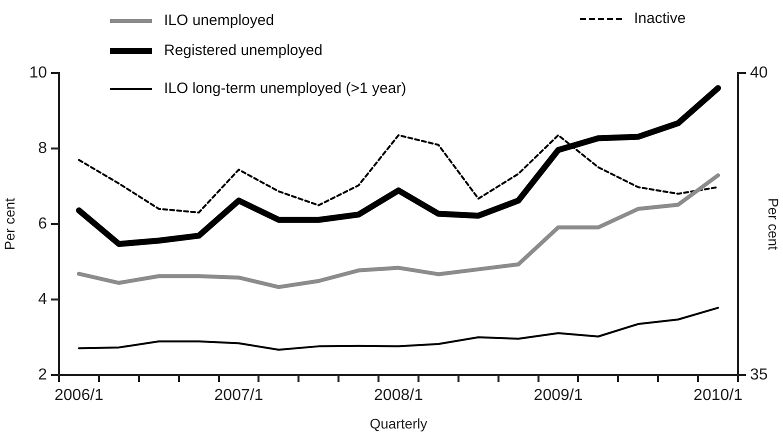 This screenshot has width=783, height=433. What do you see at coordinates (759, 73) in the screenshot?
I see `y2-tick-label: 40` at bounding box center [759, 73].